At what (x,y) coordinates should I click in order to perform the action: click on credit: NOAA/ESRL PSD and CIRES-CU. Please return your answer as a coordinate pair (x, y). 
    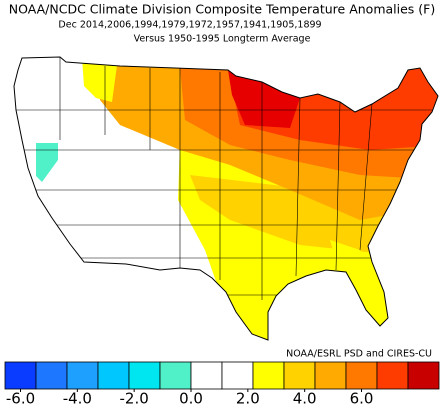
    Looking at the image, I should click on (359, 354).